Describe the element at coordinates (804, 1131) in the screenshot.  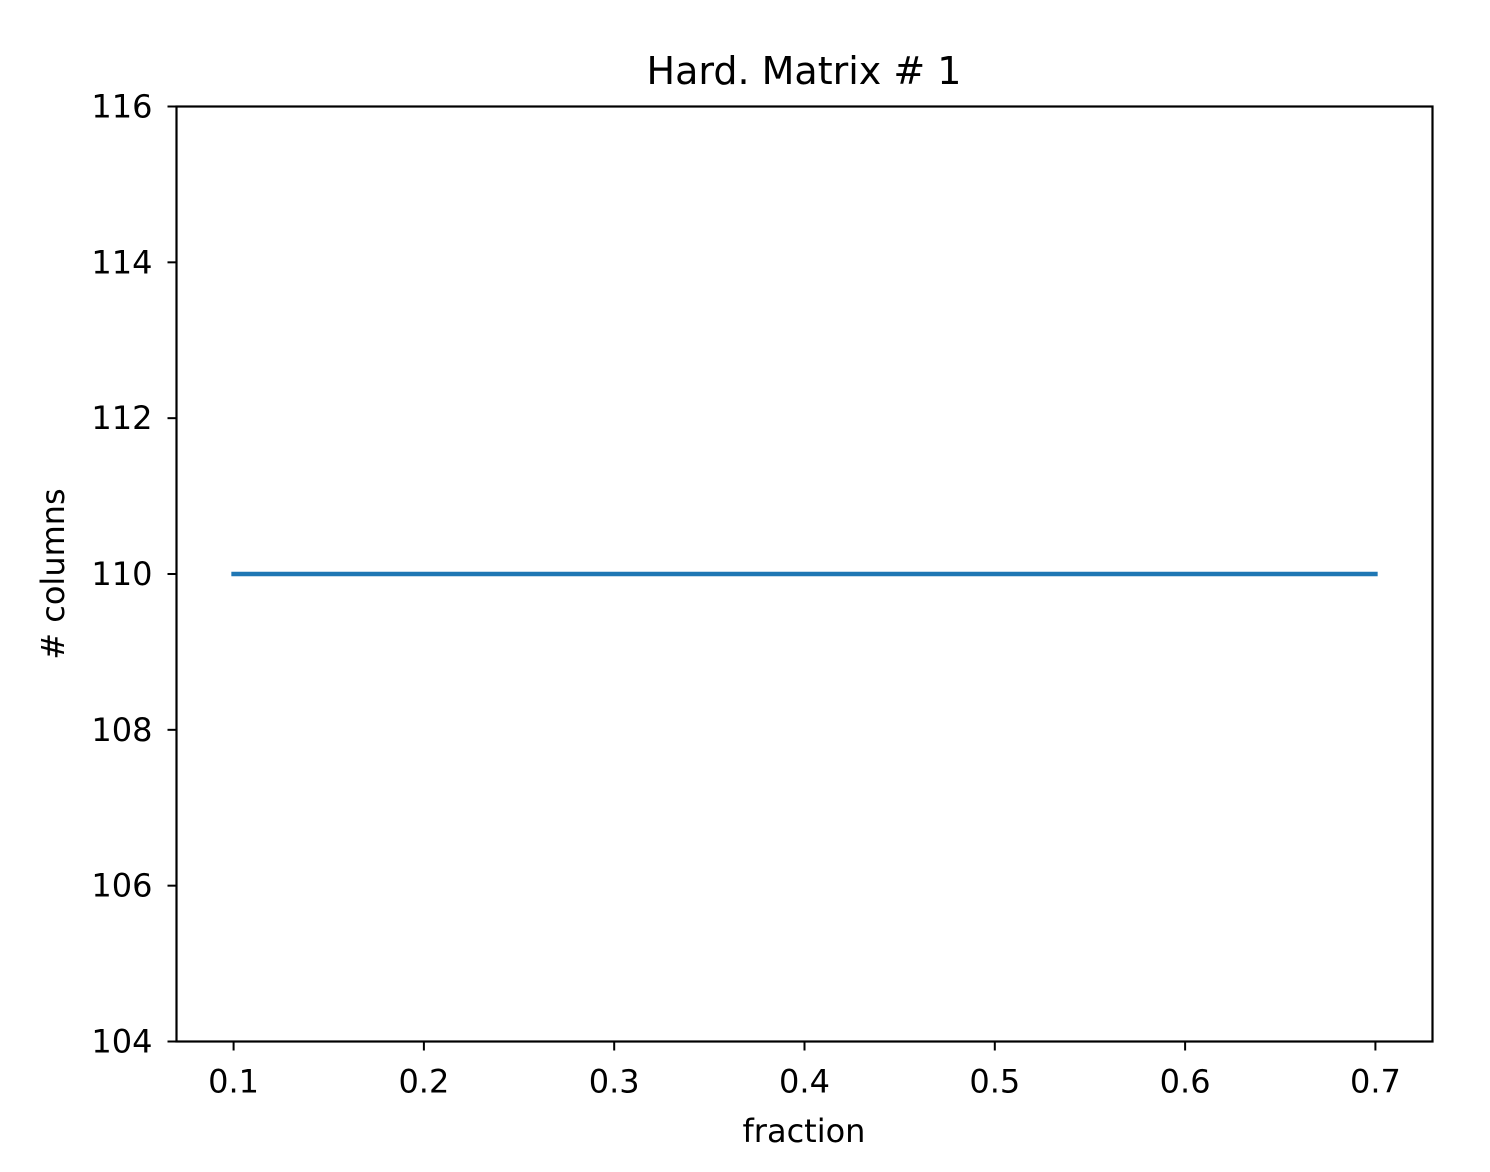
I see `x-axis-label: fraction` at that location.